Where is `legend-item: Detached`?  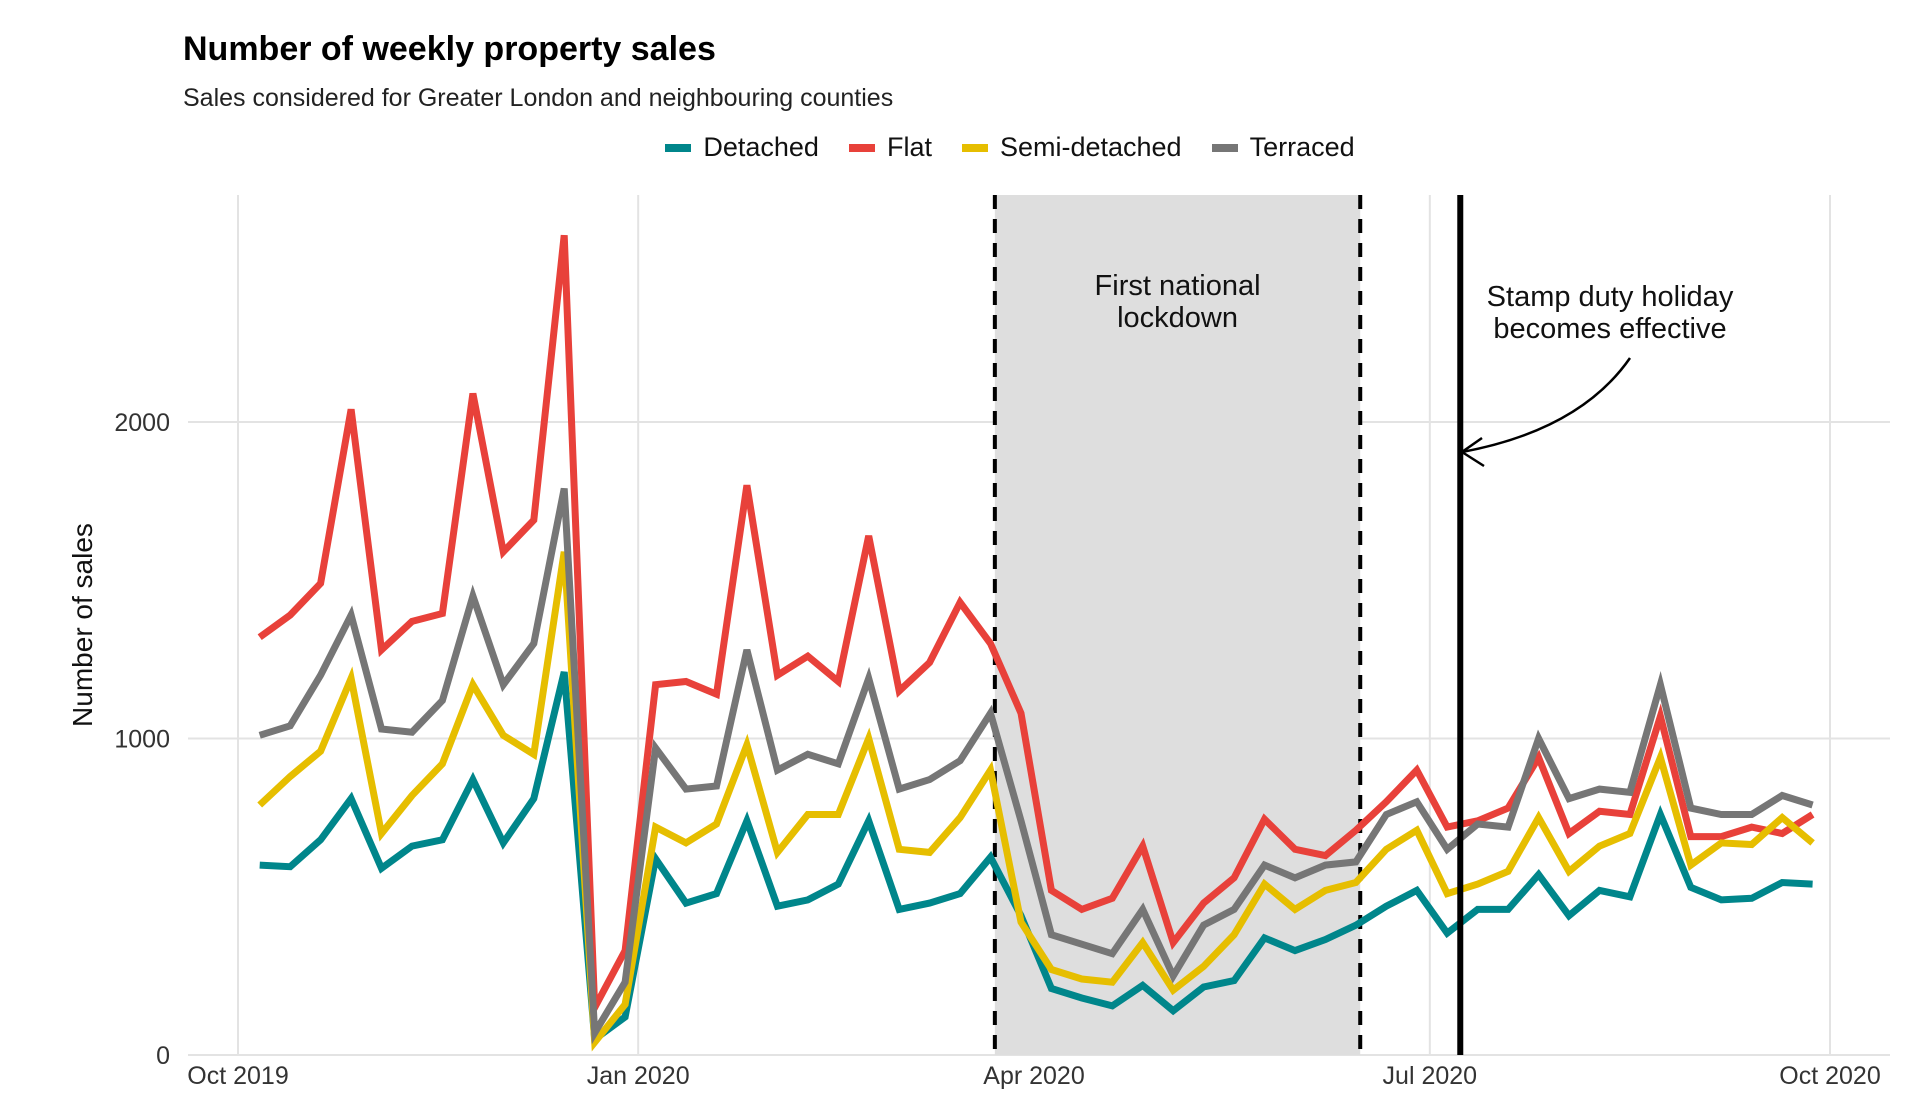 legend-item: Detached is located at coordinates (742, 147).